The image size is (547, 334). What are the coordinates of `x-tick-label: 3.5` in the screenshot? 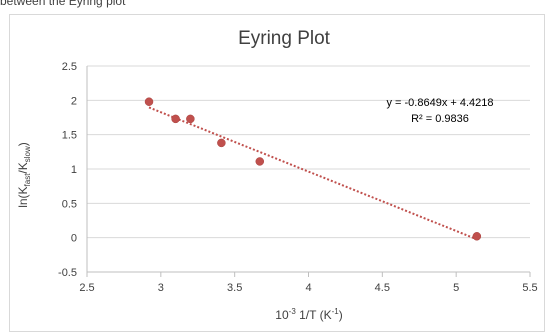 It's located at (234, 288).